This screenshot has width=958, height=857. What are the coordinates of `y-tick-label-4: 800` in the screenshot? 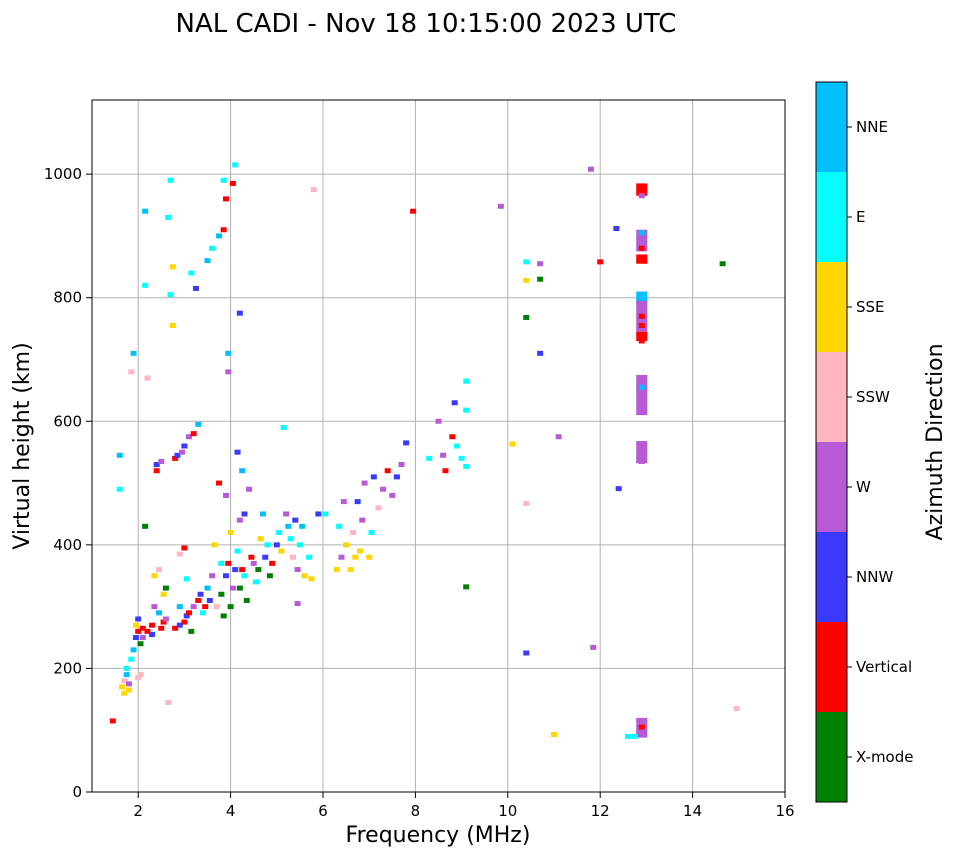 It's located at (67, 298).